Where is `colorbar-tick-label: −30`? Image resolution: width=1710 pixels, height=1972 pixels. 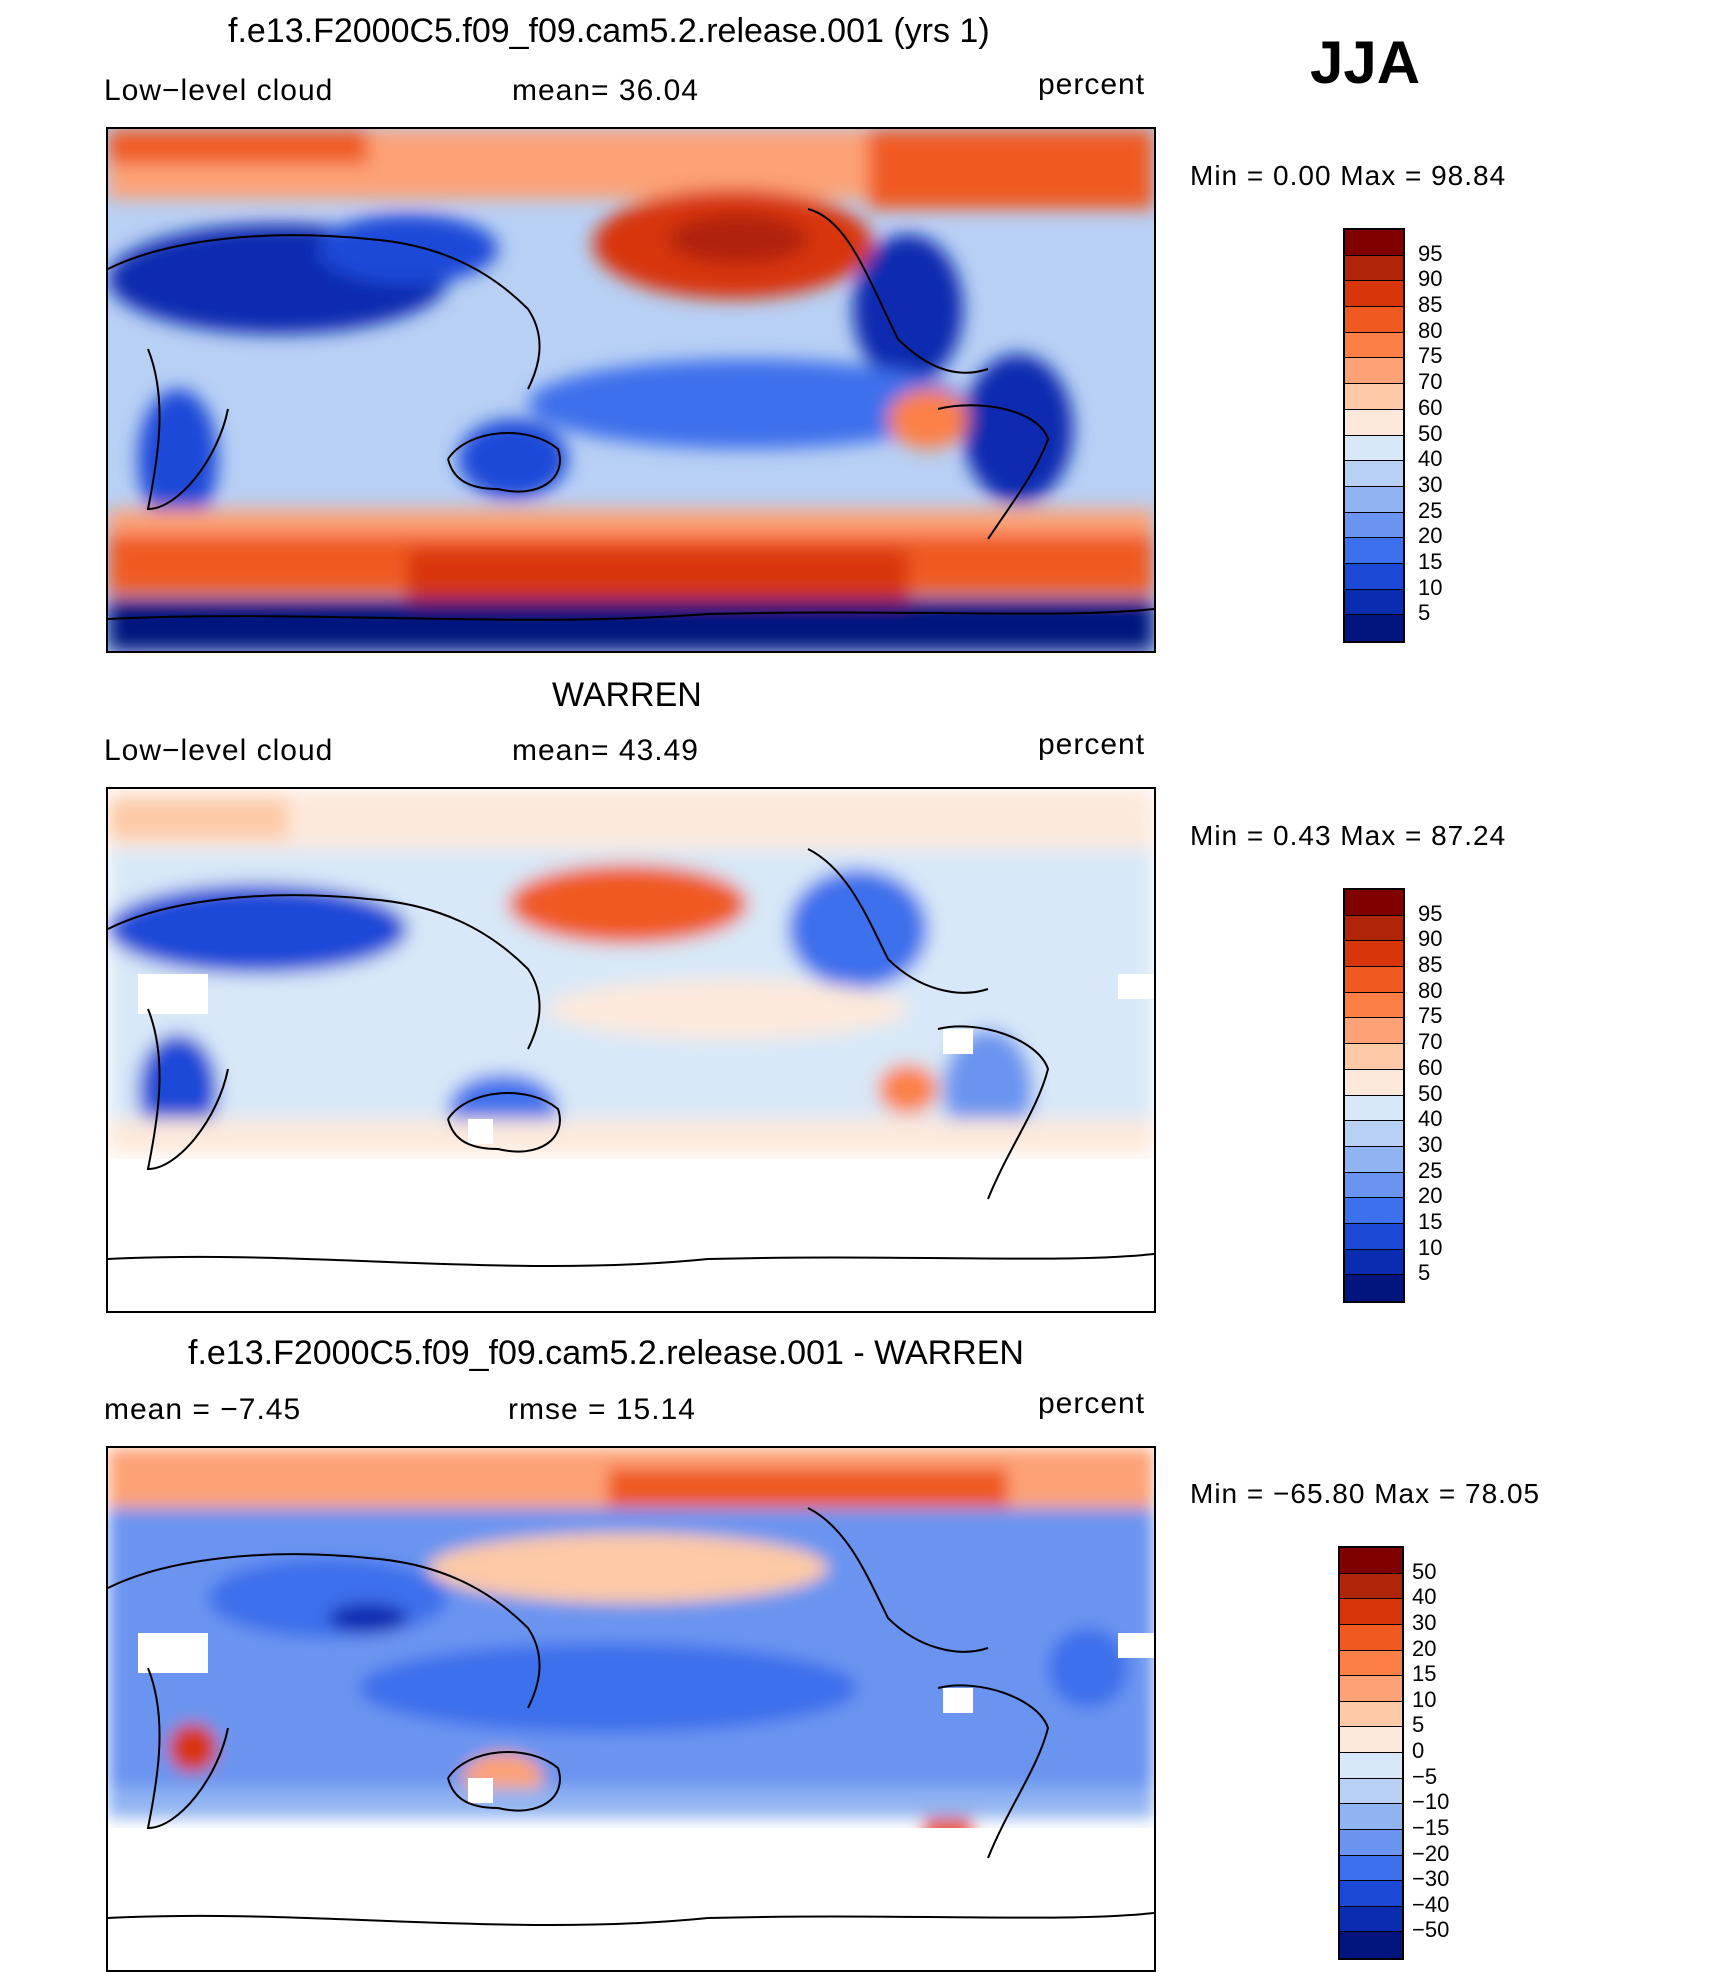
colorbar-tick-label: −30 is located at coordinates (1431, 1879).